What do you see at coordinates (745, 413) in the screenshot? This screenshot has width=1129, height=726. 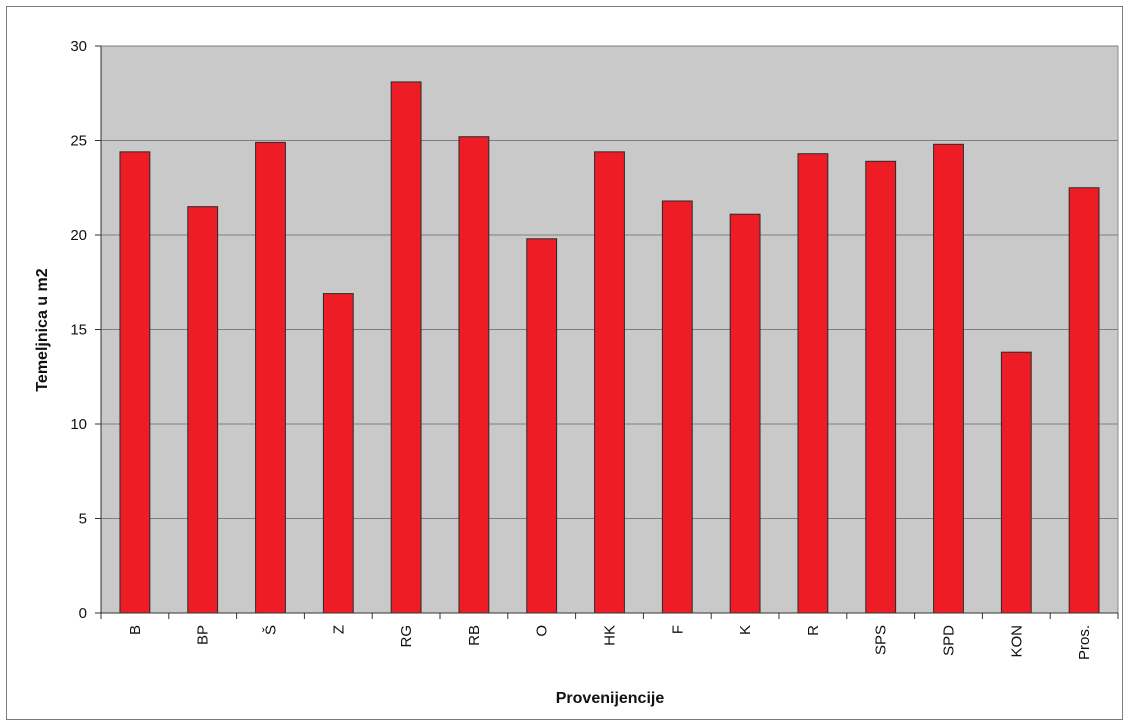 I see `bar-K` at bounding box center [745, 413].